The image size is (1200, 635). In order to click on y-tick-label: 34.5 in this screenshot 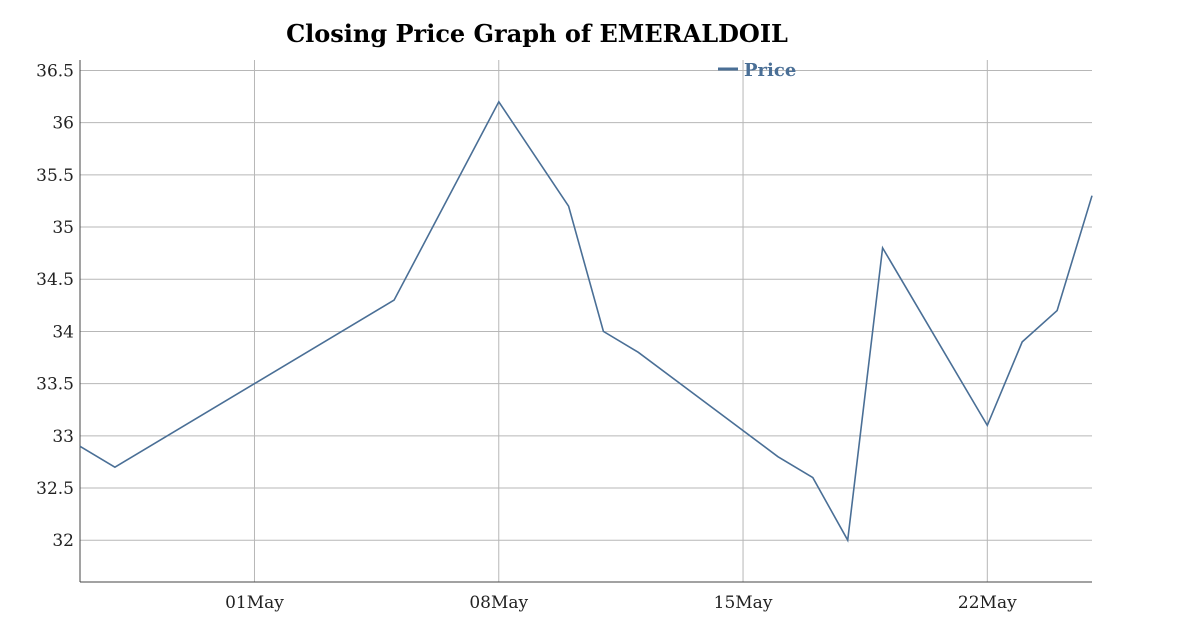, I will do `click(55, 280)`.